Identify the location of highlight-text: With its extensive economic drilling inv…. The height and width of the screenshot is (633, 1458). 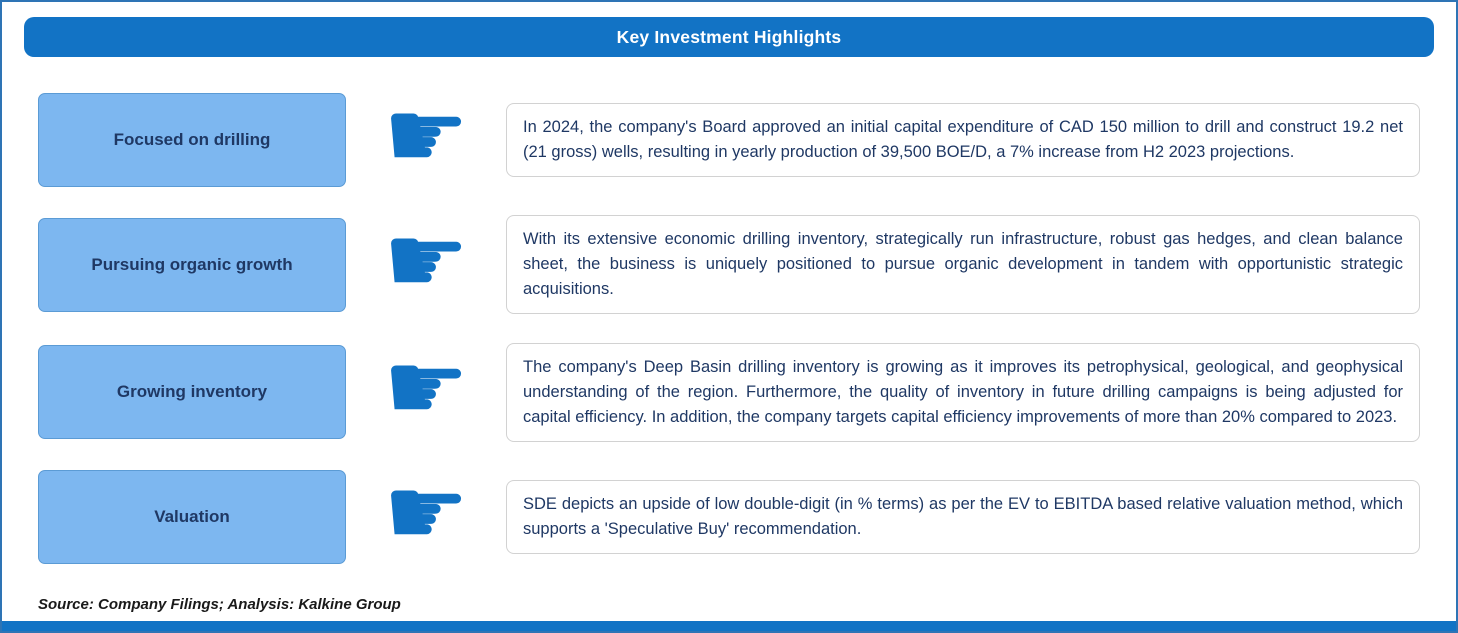
(963, 265).